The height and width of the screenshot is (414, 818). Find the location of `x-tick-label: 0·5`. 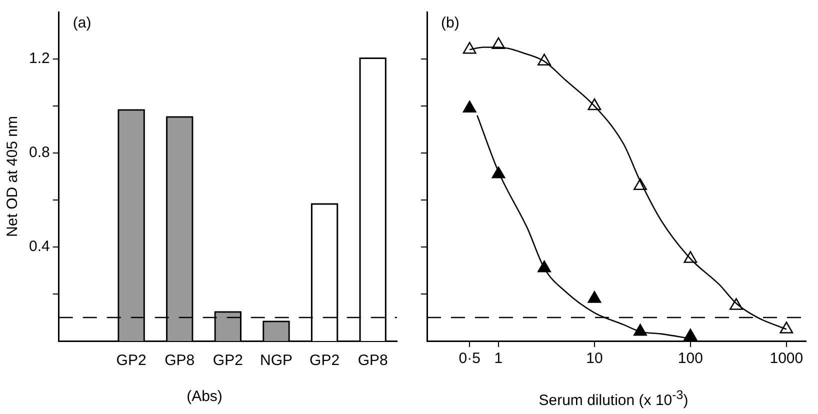

x-tick-label: 0·5 is located at coordinates (469, 359).